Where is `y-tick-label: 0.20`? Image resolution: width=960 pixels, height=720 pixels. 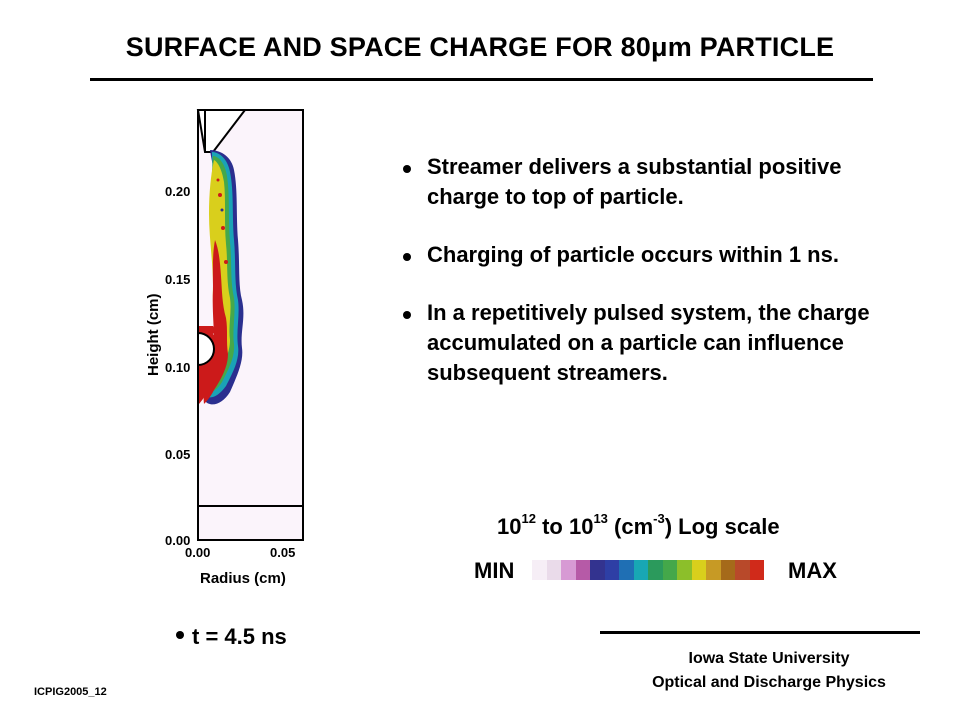
y-tick-label: 0.20 is located at coordinates (177, 191).